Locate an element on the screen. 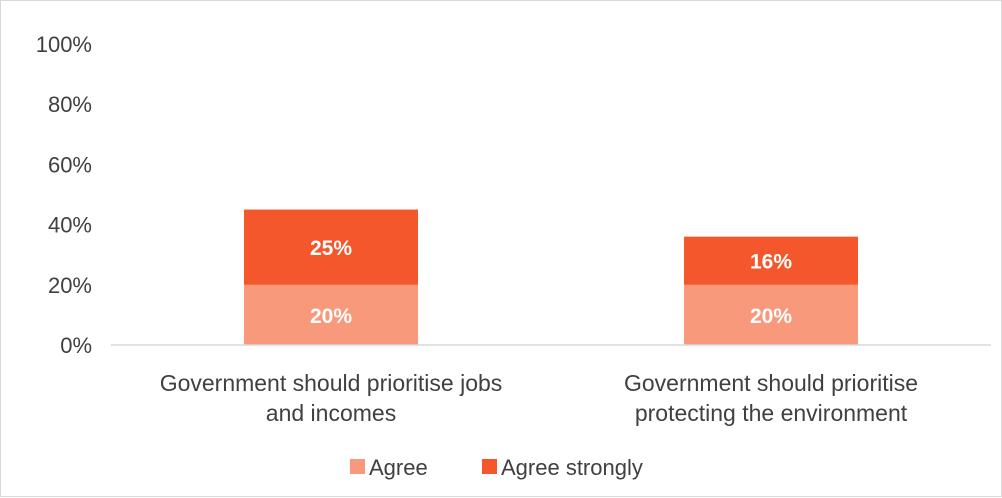 Image resolution: width=1002 pixels, height=498 pixels. y-tick-label: 40% is located at coordinates (70, 225).